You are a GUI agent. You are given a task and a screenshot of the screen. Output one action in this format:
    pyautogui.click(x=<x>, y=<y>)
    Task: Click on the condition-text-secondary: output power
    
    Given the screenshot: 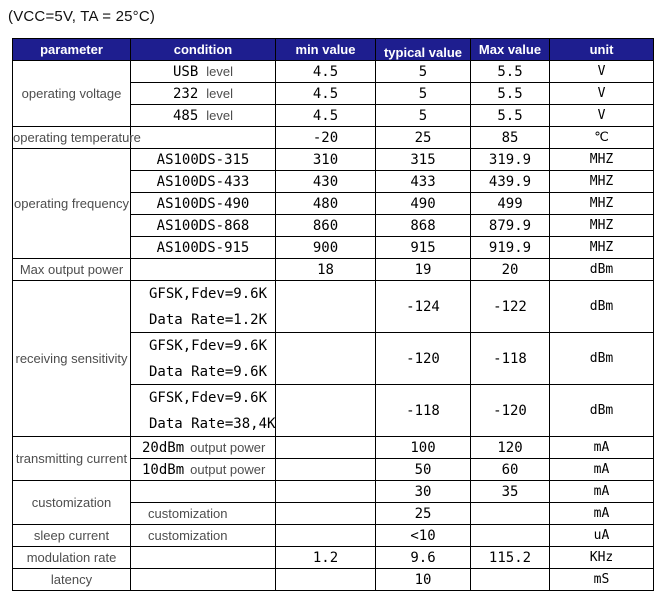 What is the action you would take?
    pyautogui.click(x=228, y=469)
    